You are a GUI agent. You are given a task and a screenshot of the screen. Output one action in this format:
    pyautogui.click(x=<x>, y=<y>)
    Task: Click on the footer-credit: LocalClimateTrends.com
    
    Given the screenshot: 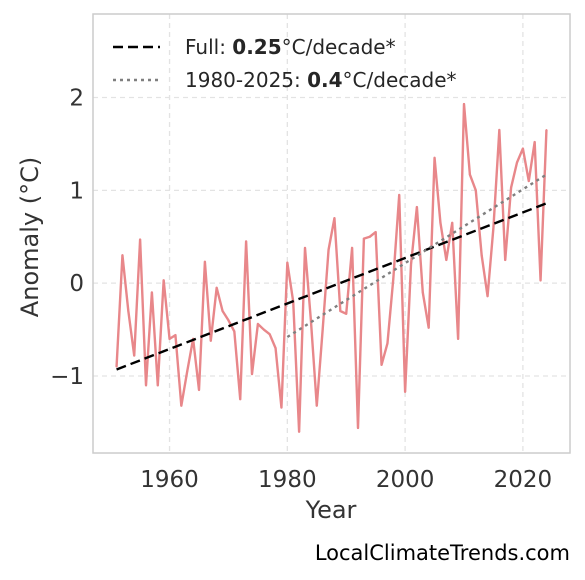 What is the action you would take?
    pyautogui.click(x=442, y=553)
    